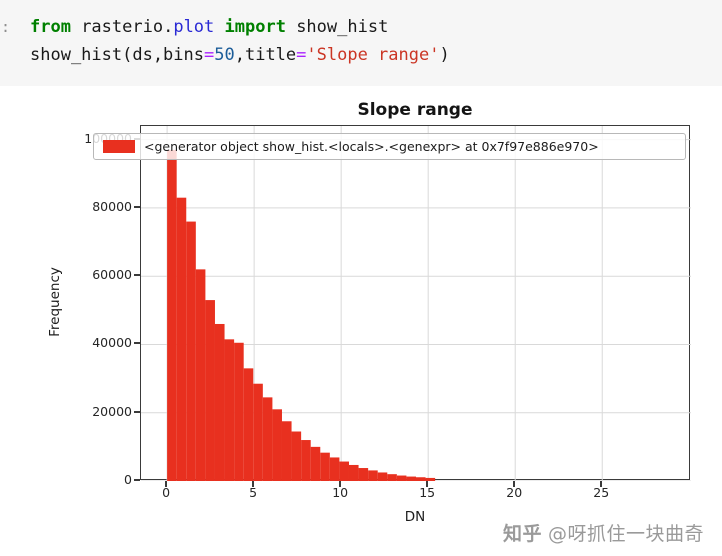 The height and width of the screenshot is (556, 722). Describe the element at coordinates (415, 110) in the screenshot. I see `chart-title: Slope range` at that location.